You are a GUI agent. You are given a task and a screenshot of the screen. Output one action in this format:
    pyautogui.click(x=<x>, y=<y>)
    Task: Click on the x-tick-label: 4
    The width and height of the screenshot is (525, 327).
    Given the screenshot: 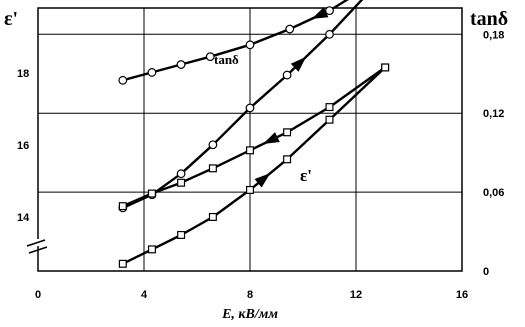 What is the action you would take?
    pyautogui.click(x=144, y=295)
    